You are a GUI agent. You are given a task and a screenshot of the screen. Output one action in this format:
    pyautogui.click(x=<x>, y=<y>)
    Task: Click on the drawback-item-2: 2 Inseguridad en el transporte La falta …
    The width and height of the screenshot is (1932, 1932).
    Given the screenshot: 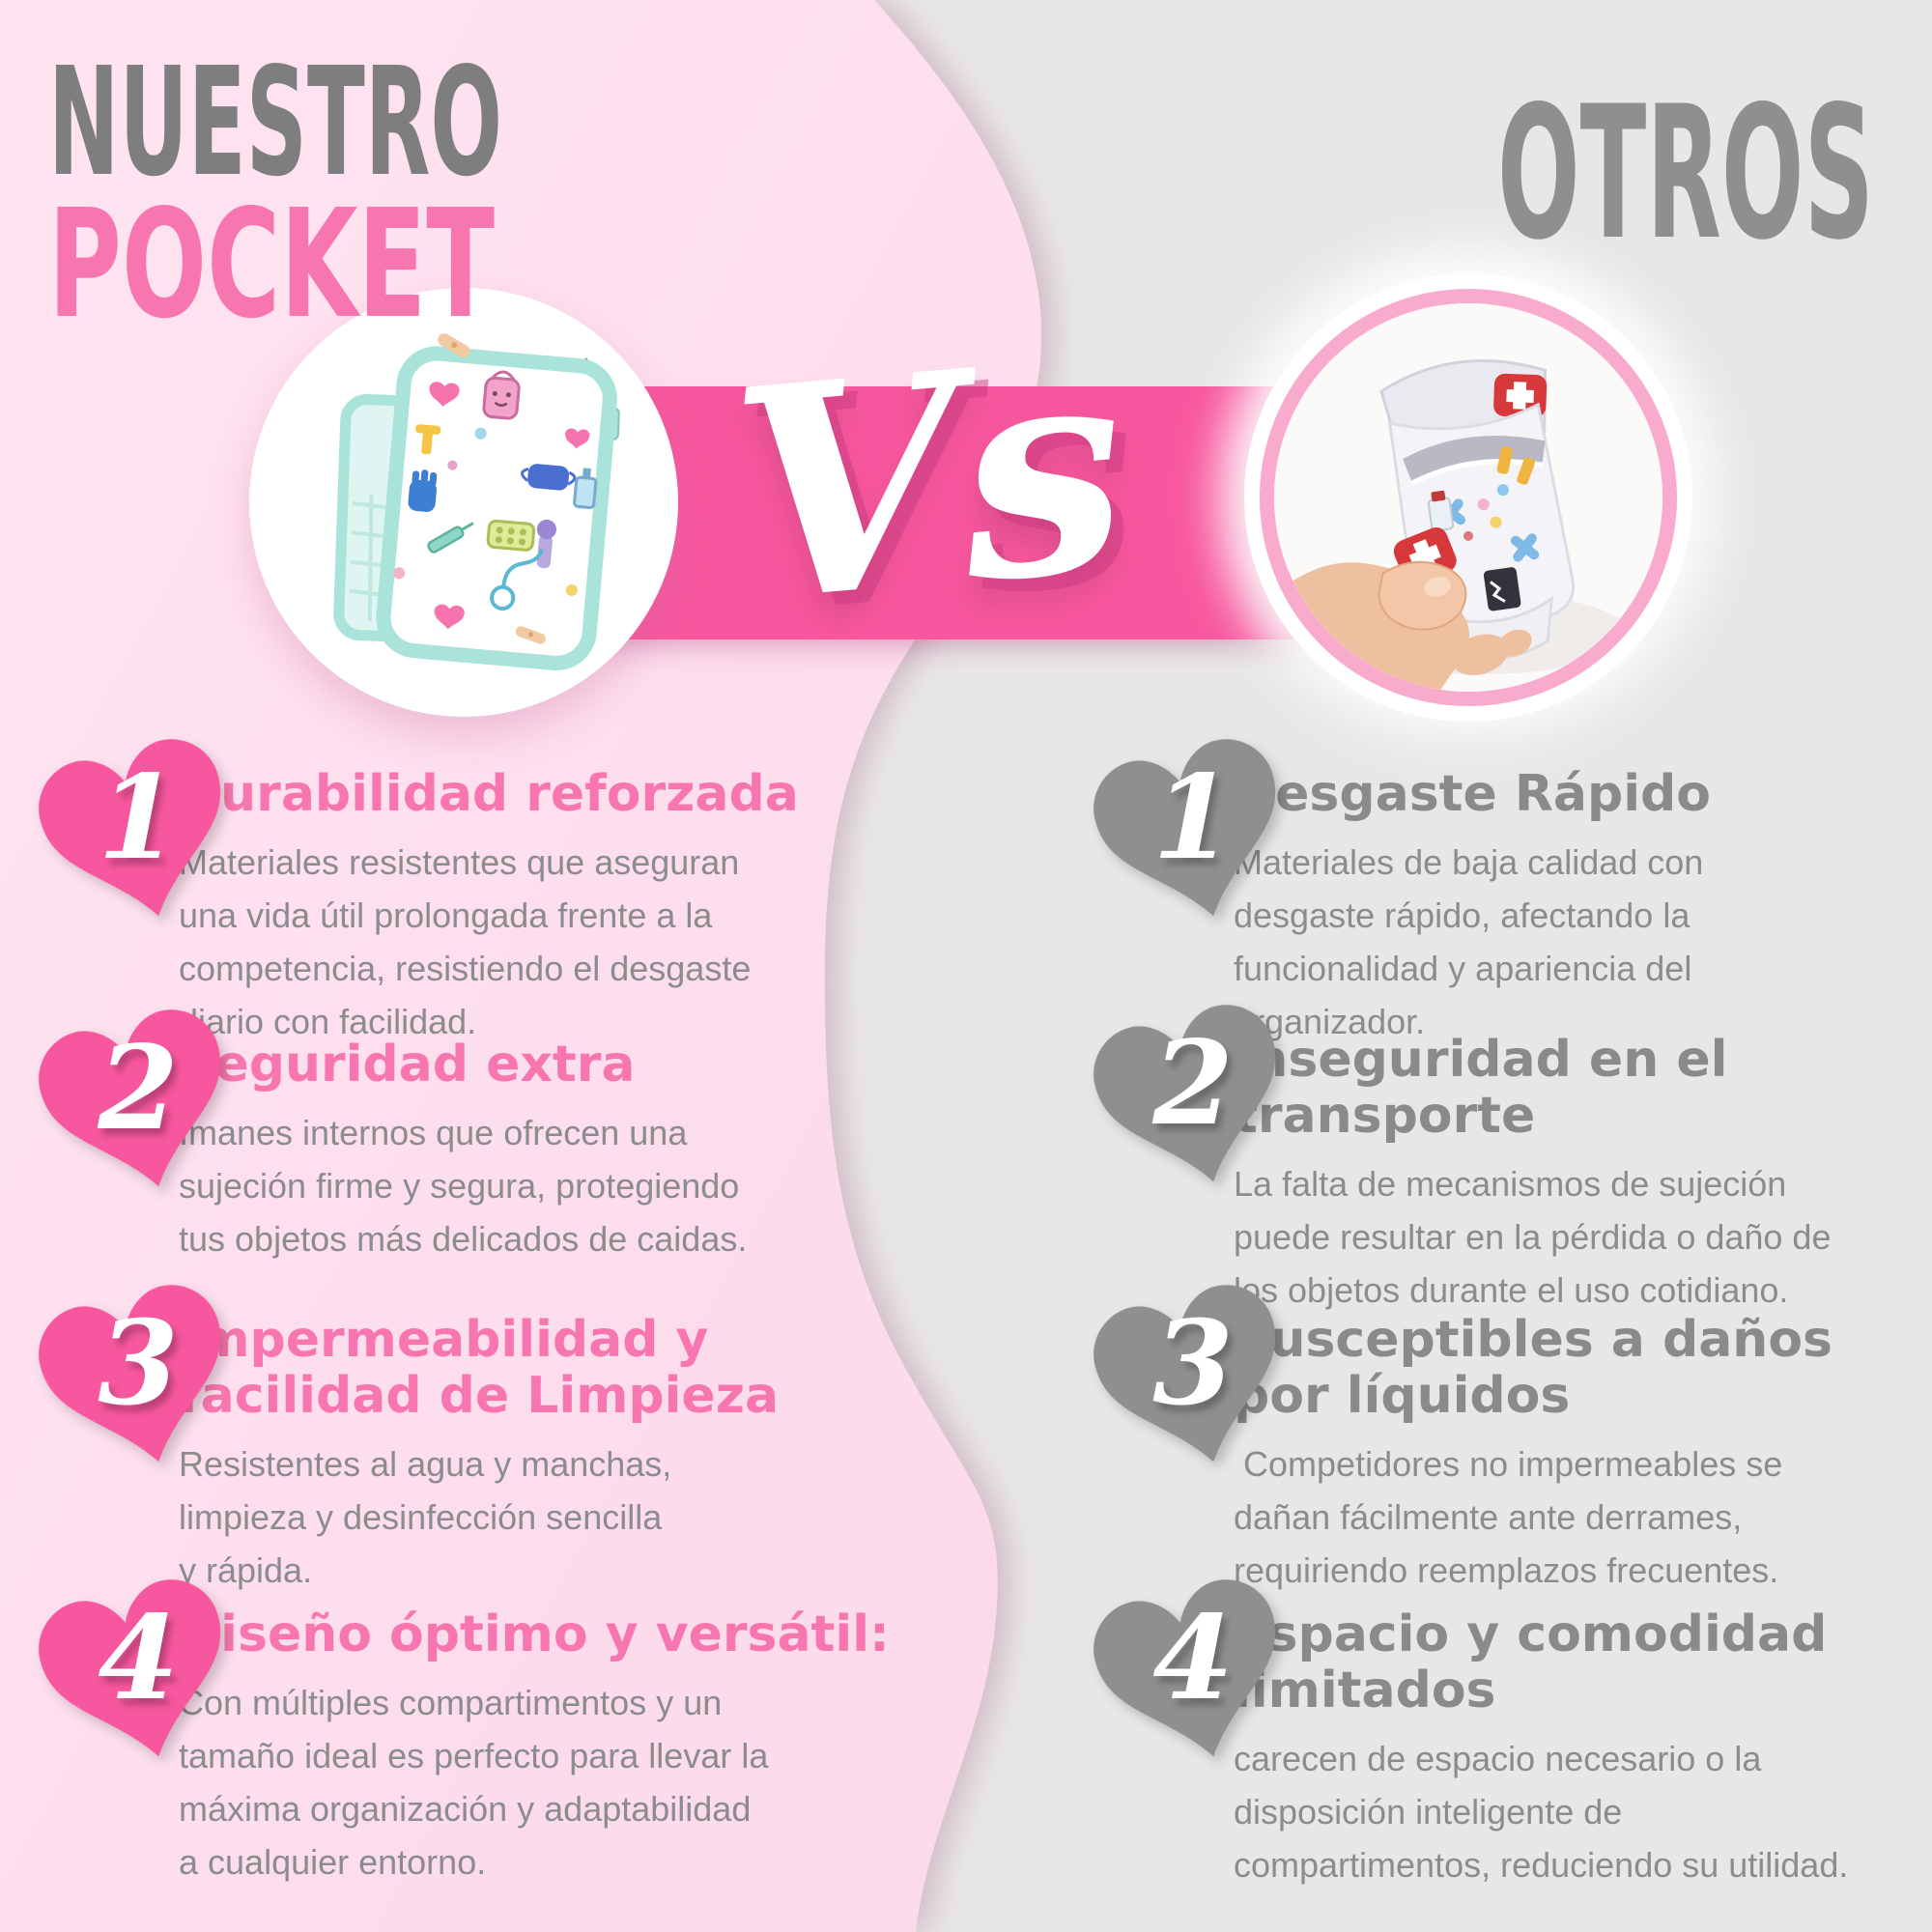 What is the action you would take?
    pyautogui.click(x=1513, y=1161)
    